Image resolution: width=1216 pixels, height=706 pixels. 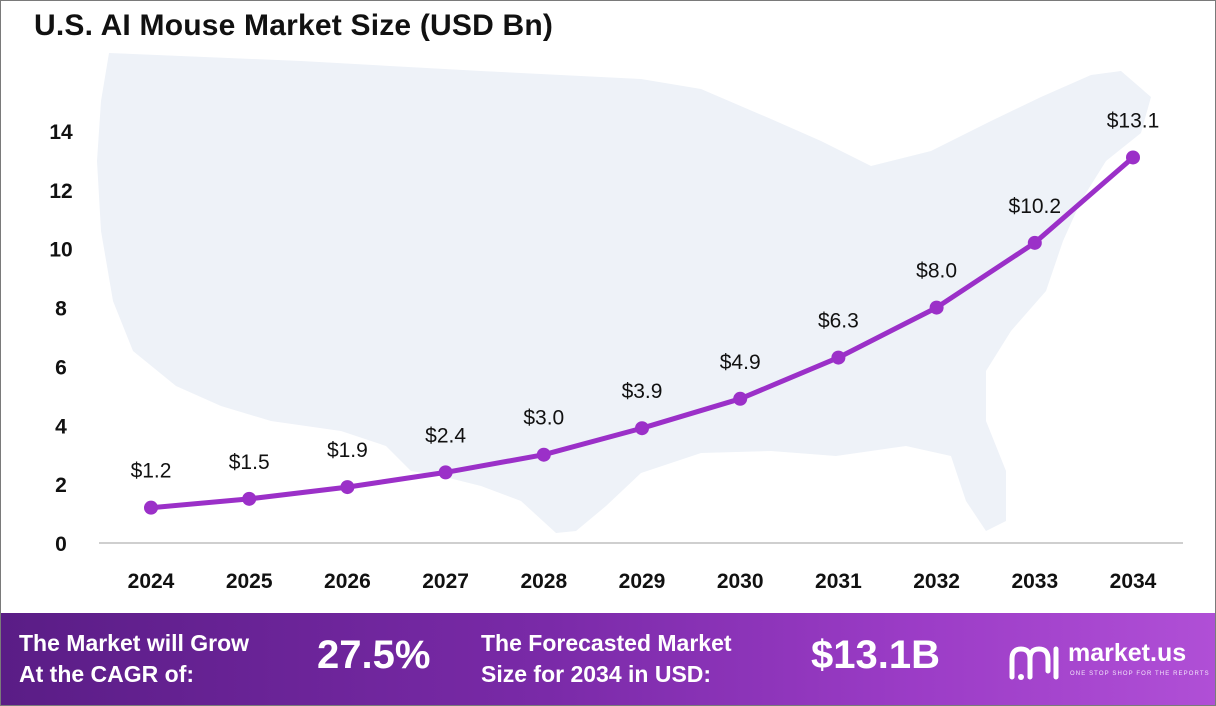 I want to click on data-label: $1.5, so click(x=249, y=462).